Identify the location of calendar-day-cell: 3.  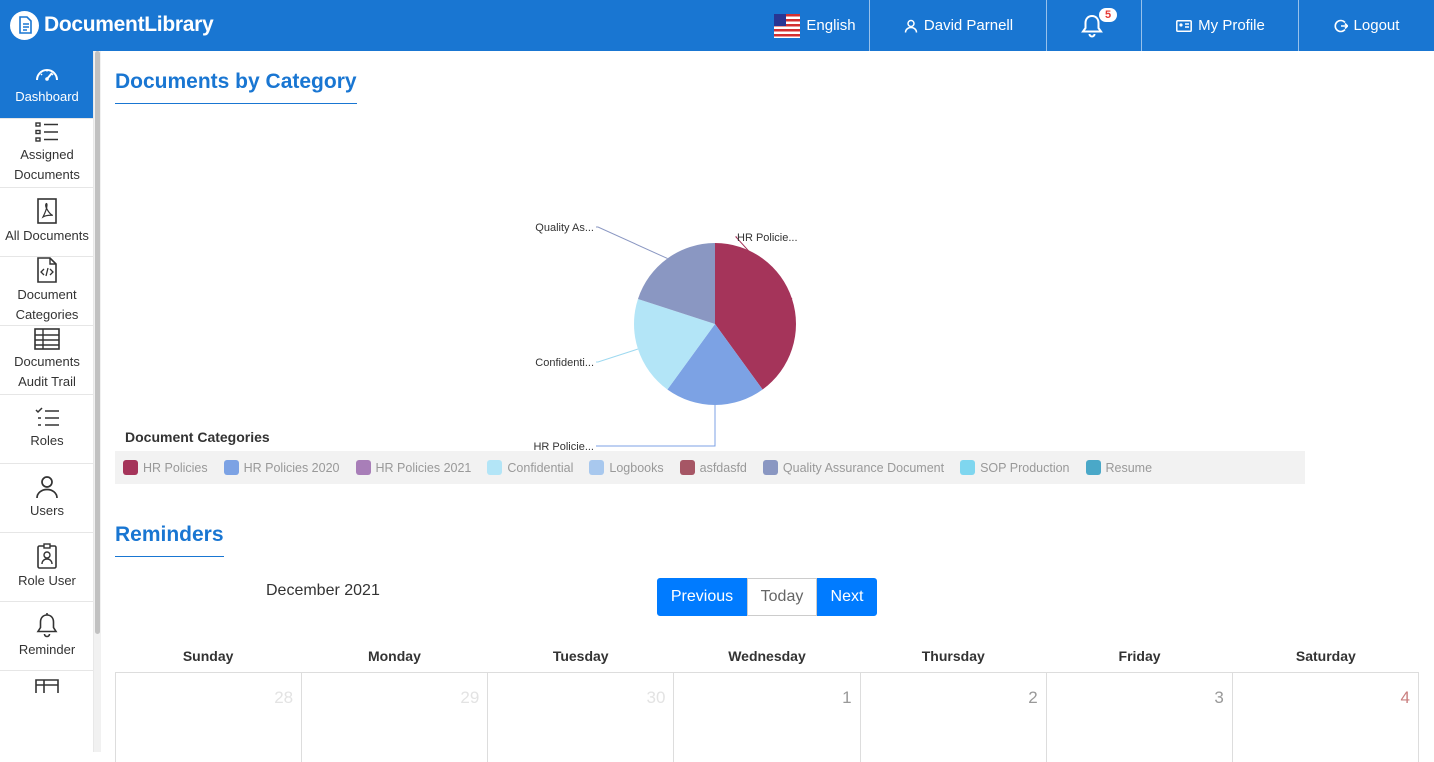
(1140, 717).